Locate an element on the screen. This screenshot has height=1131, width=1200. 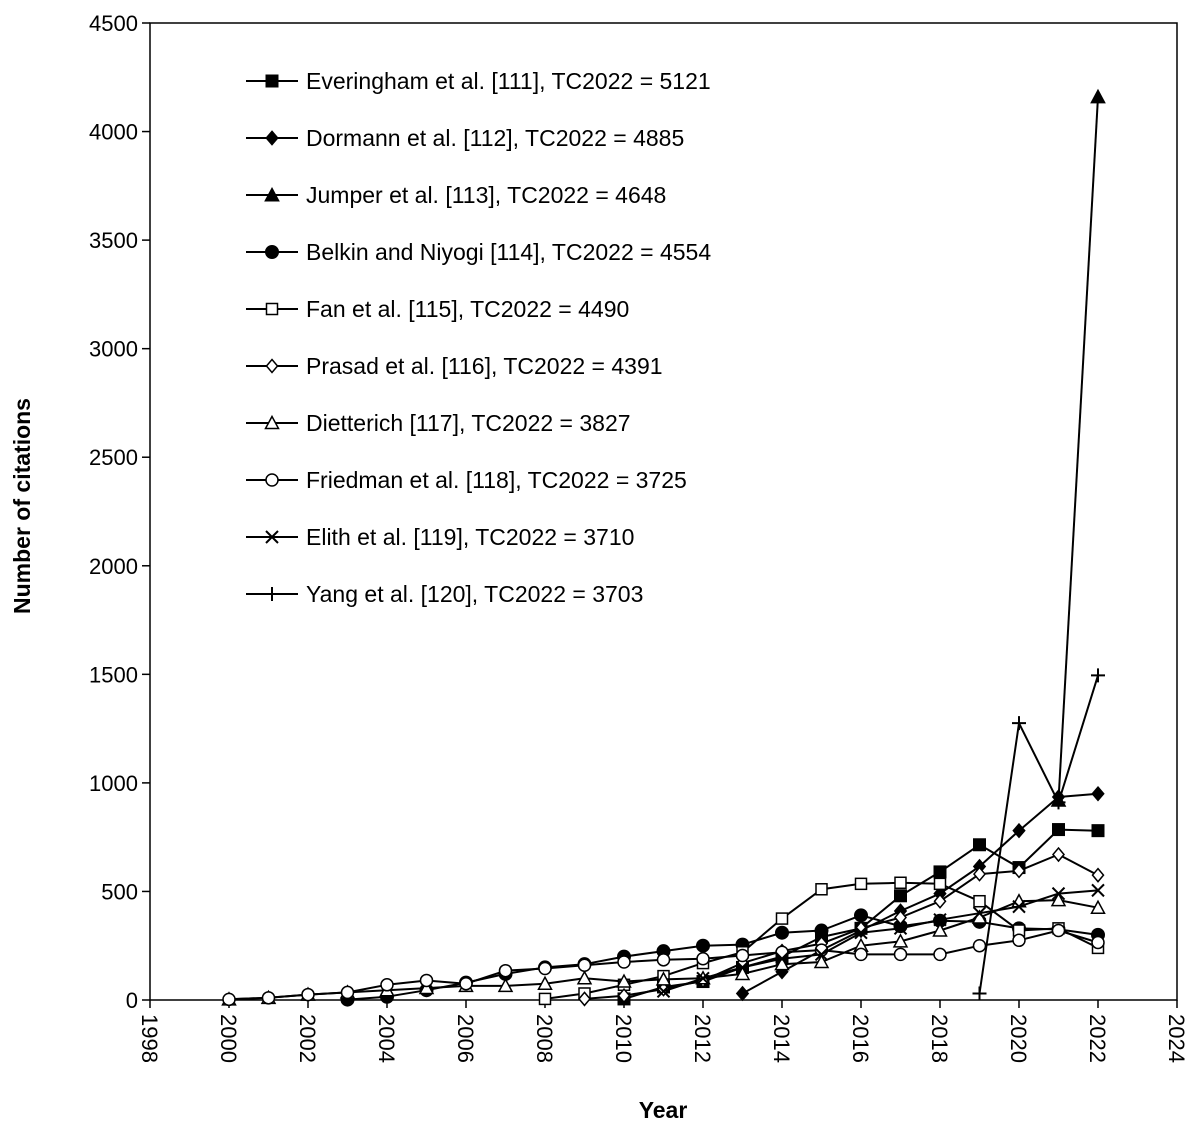
legend-entry: Everingham et al. [111], TC2022 = 5121 is located at coordinates (478, 81).